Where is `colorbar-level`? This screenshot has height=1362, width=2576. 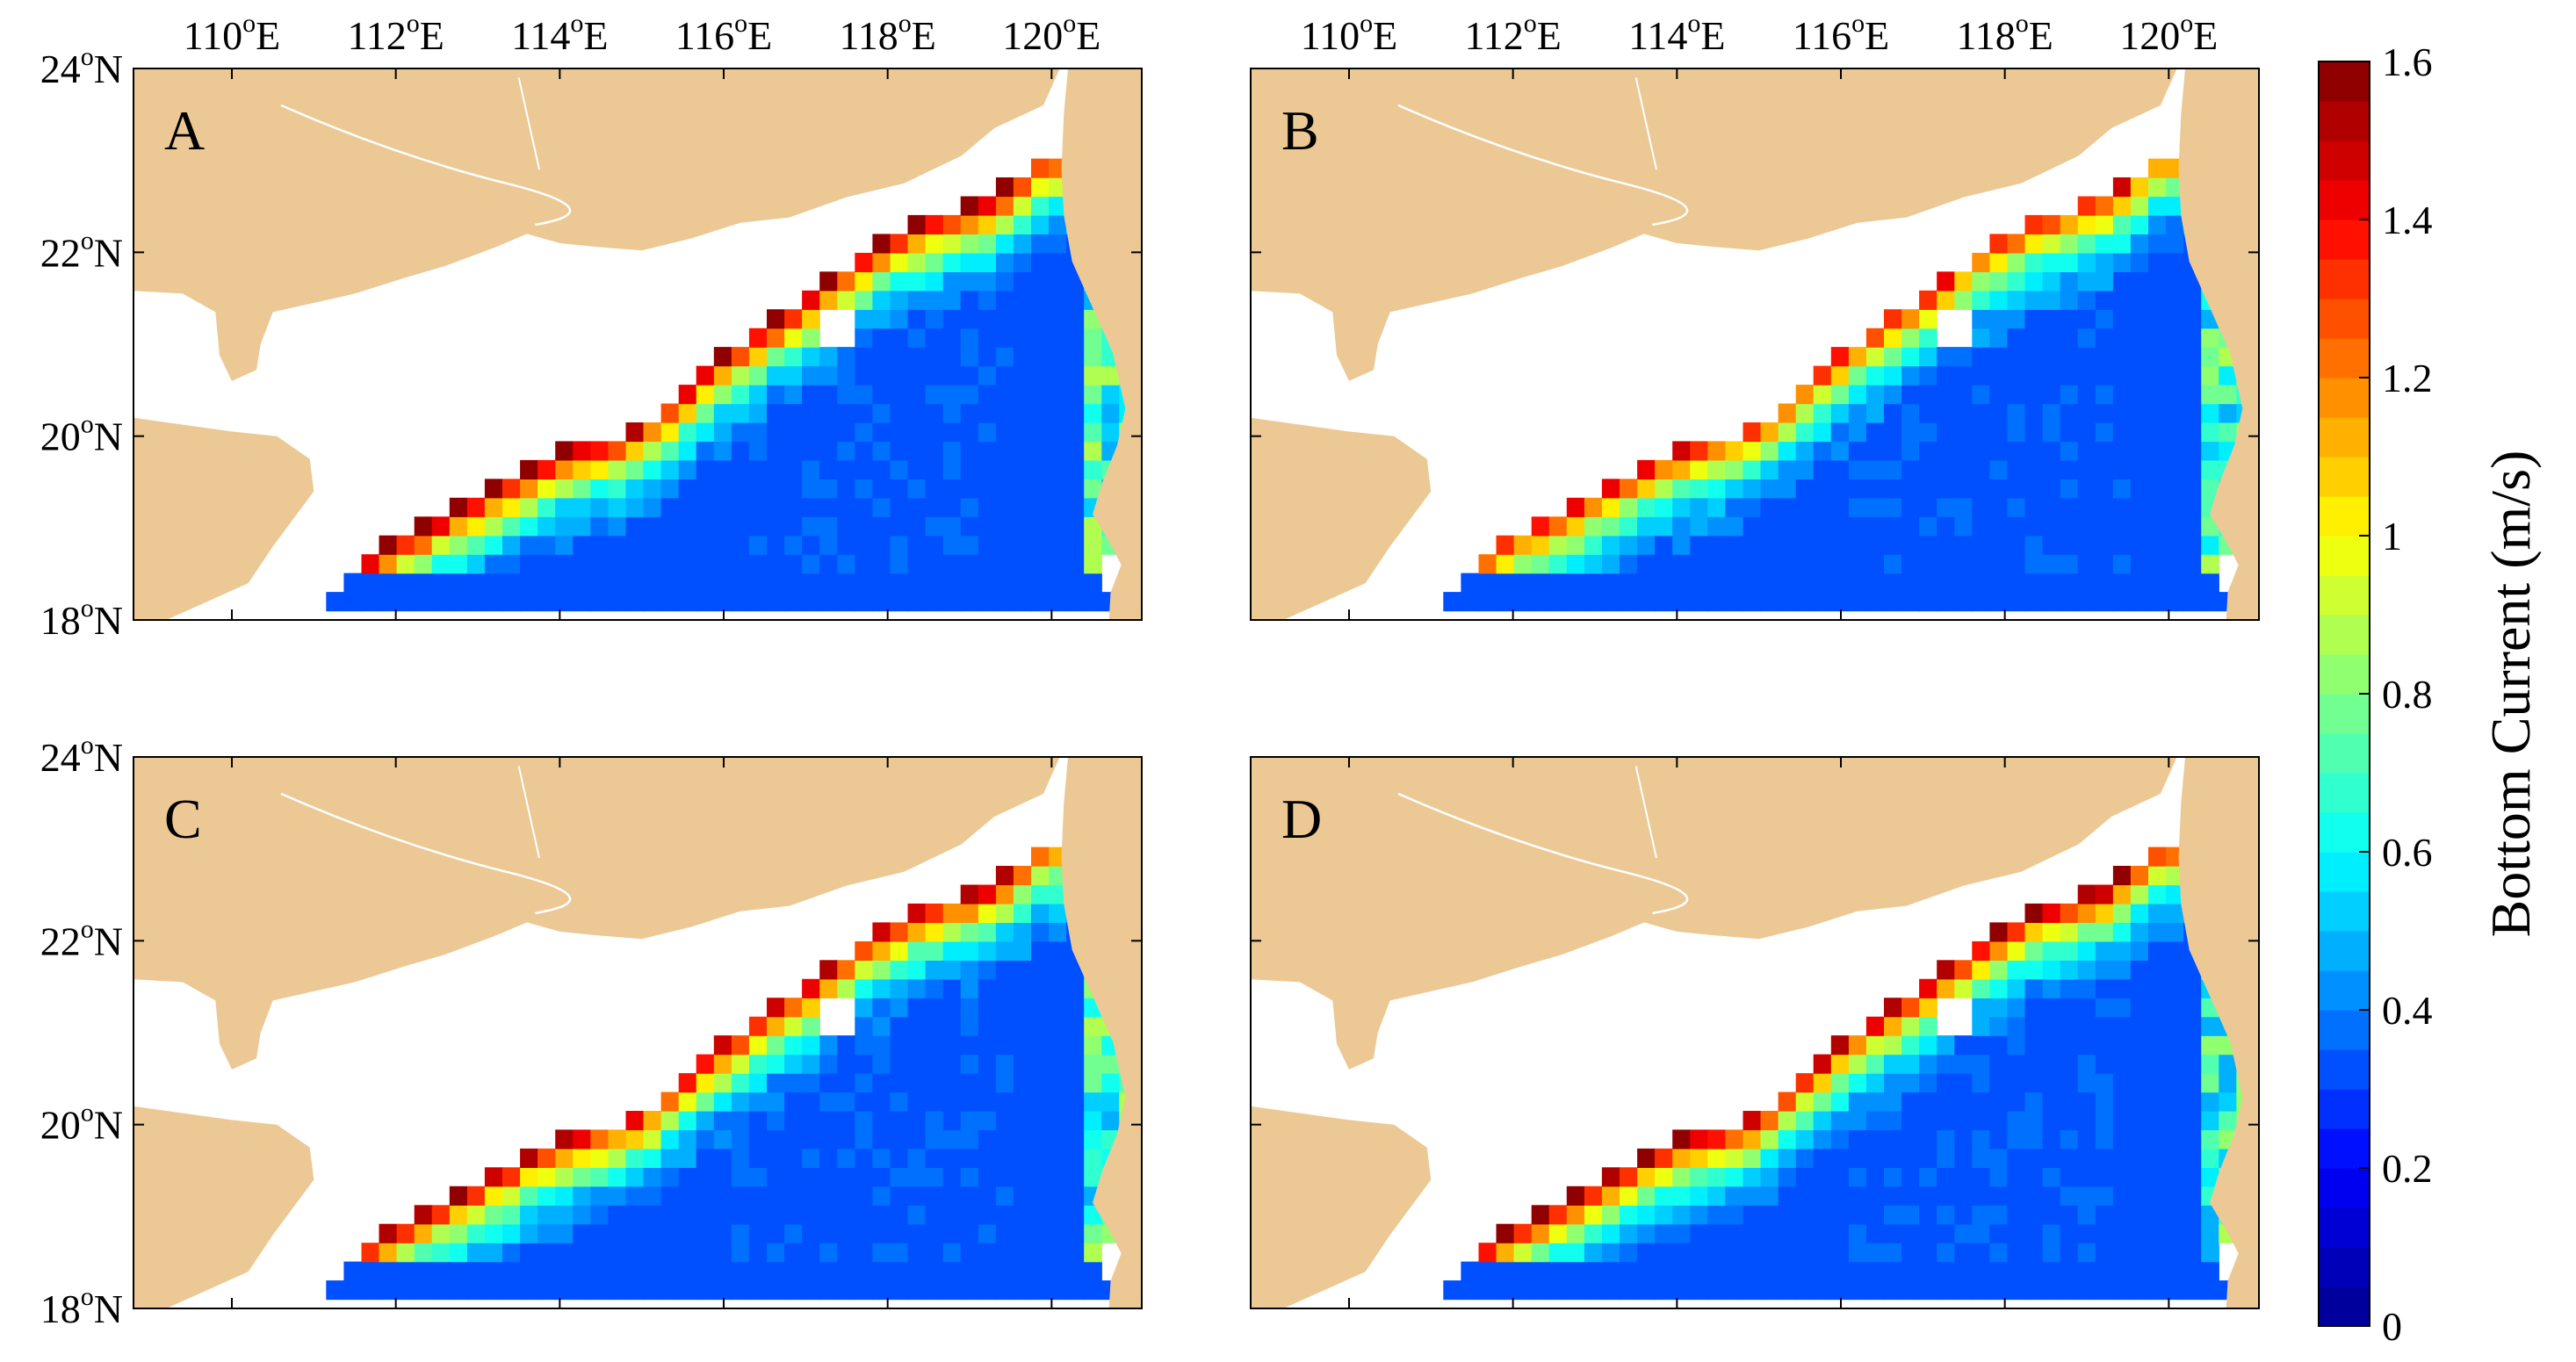 colorbar-level is located at coordinates (2344, 872).